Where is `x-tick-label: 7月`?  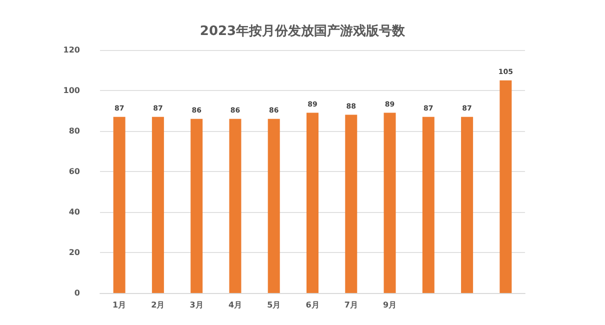 x-tick-label: 7月 is located at coordinates (351, 305).